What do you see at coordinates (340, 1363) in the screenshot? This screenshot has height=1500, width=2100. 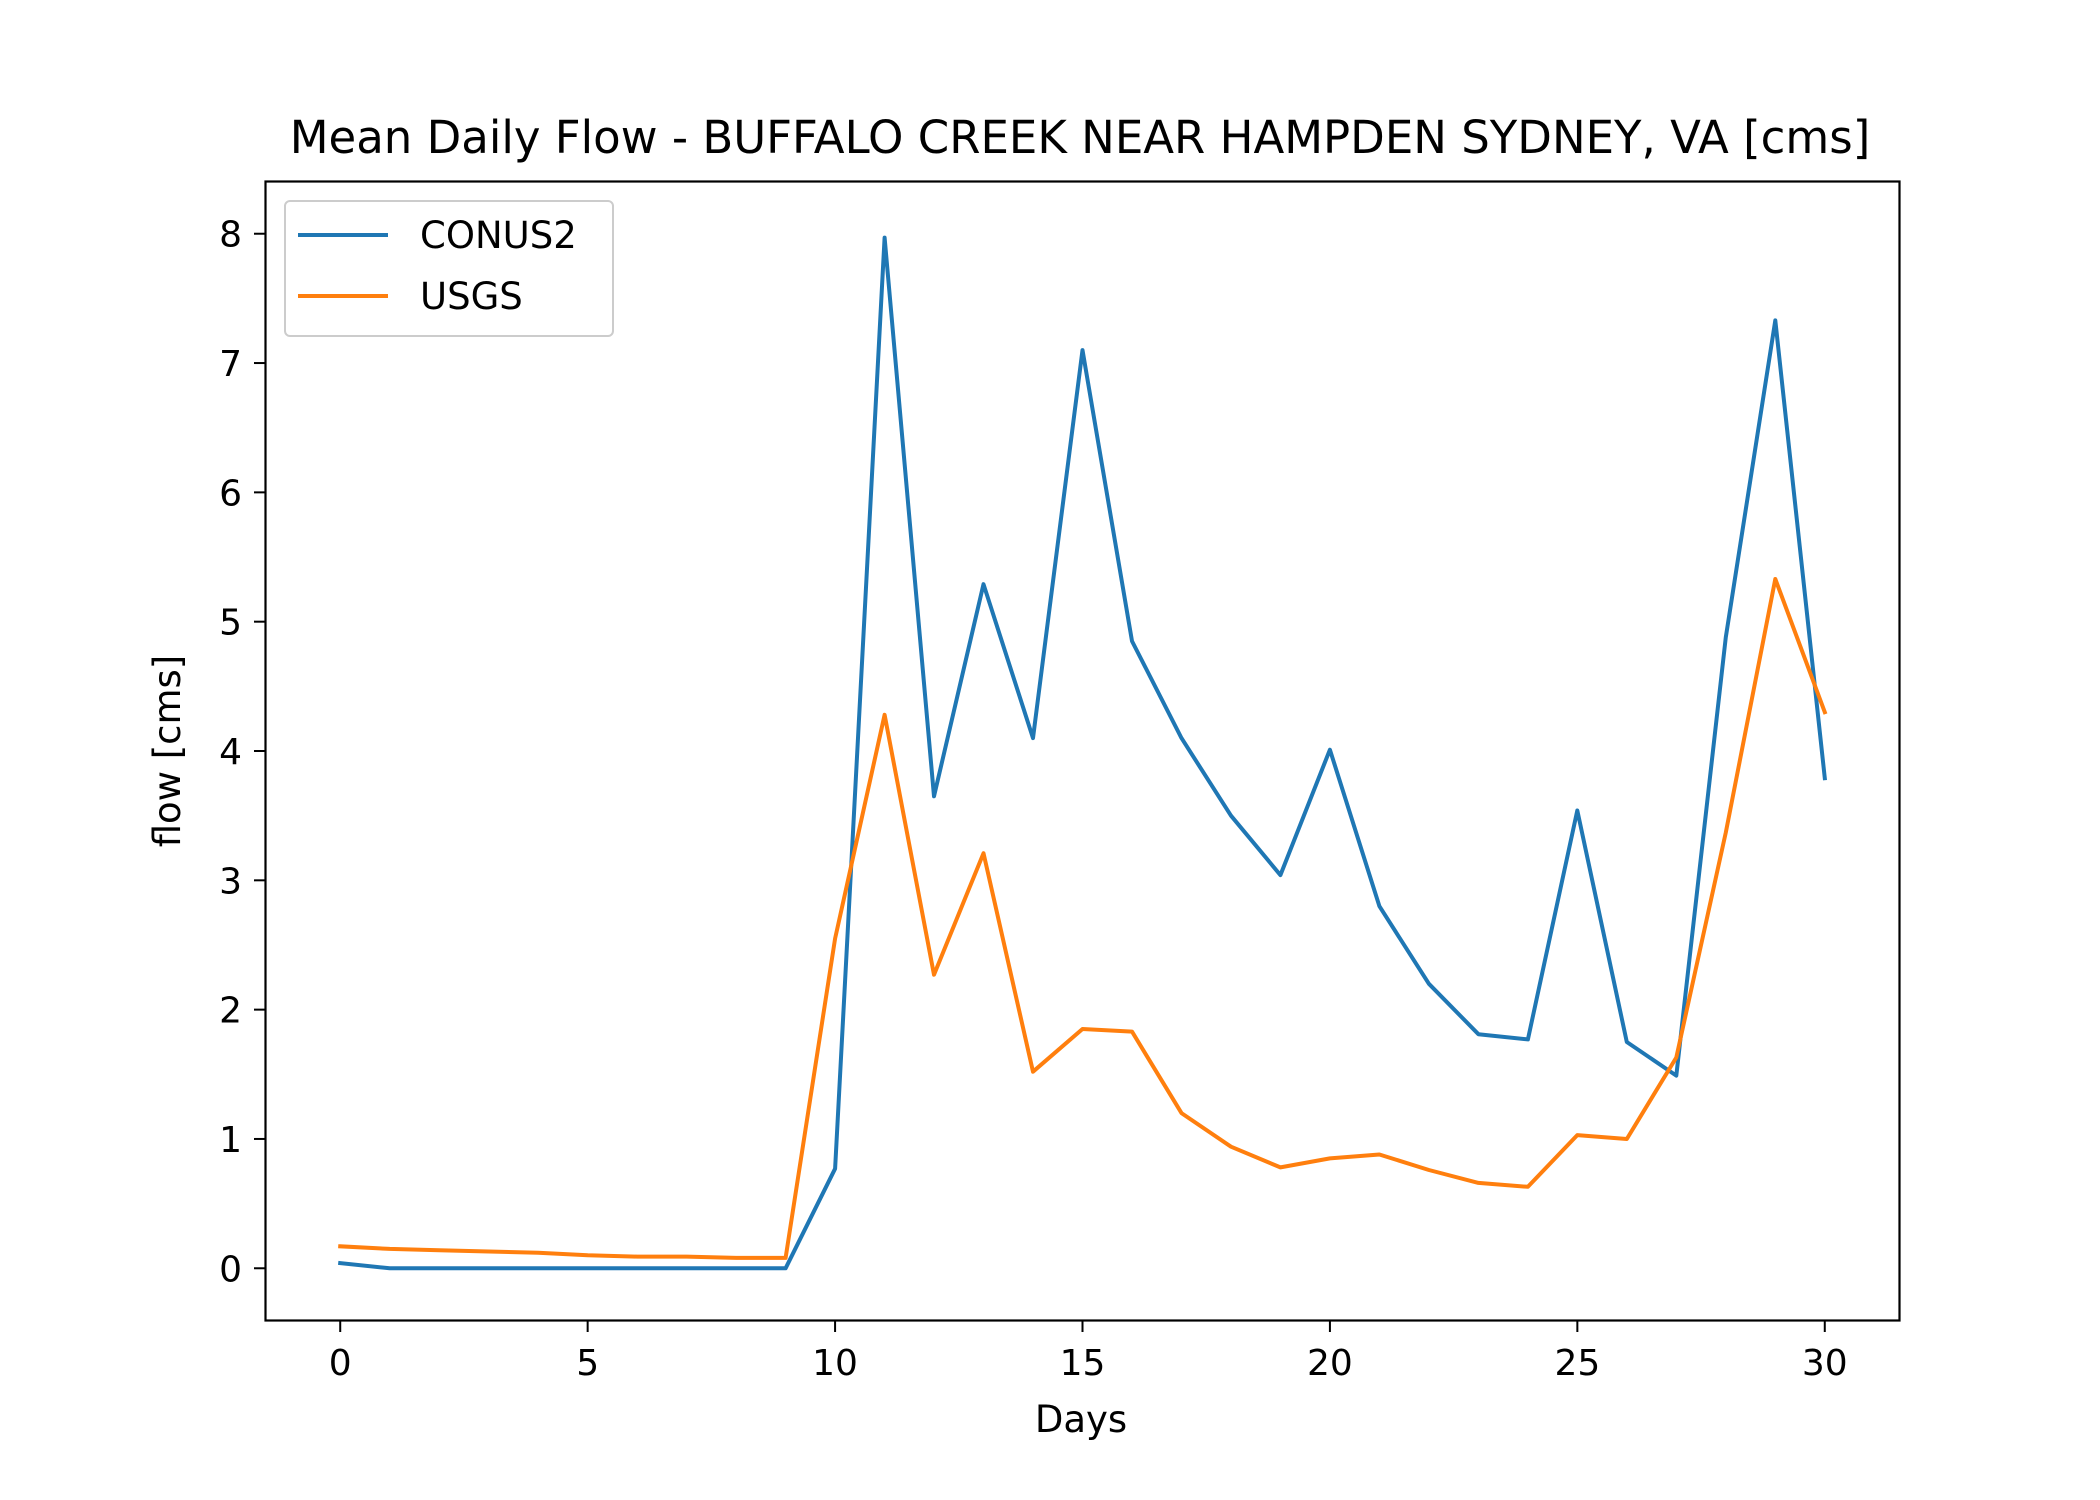 I see `x-tick-label: 0` at bounding box center [340, 1363].